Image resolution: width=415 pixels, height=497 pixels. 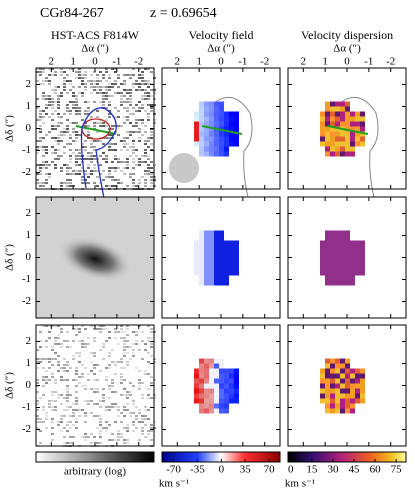 What do you see at coordinates (221, 35) in the screenshot?
I see `column-title: Velocity field` at bounding box center [221, 35].